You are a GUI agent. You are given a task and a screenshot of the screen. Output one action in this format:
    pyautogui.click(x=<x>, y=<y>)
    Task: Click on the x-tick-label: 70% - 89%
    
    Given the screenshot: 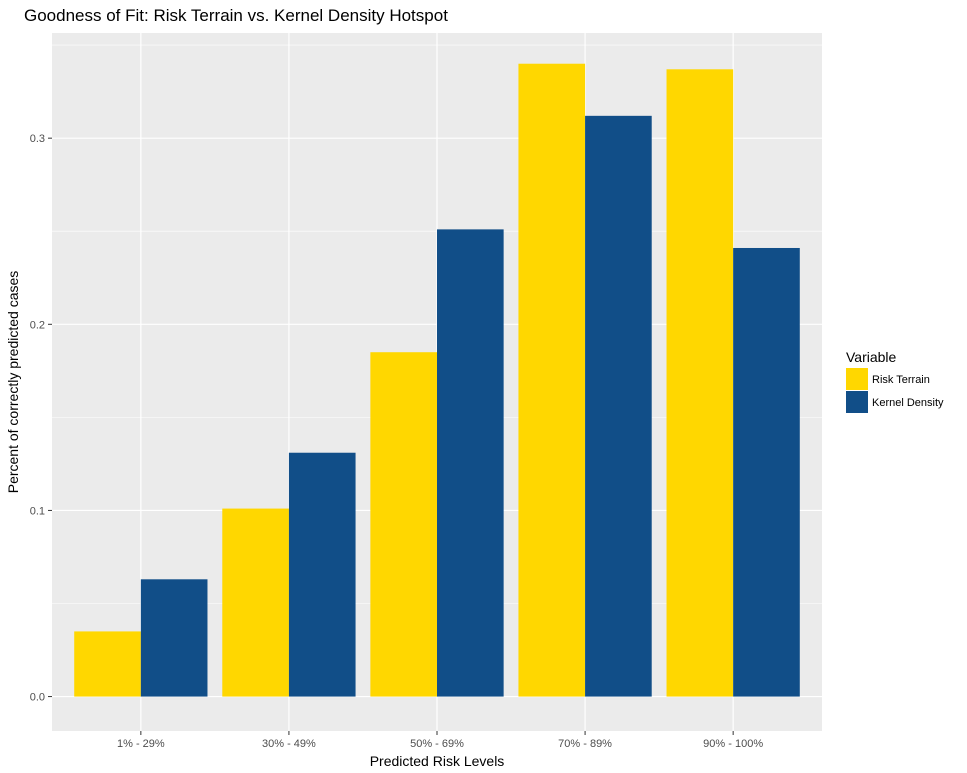 What is the action you would take?
    pyautogui.click(x=585, y=744)
    